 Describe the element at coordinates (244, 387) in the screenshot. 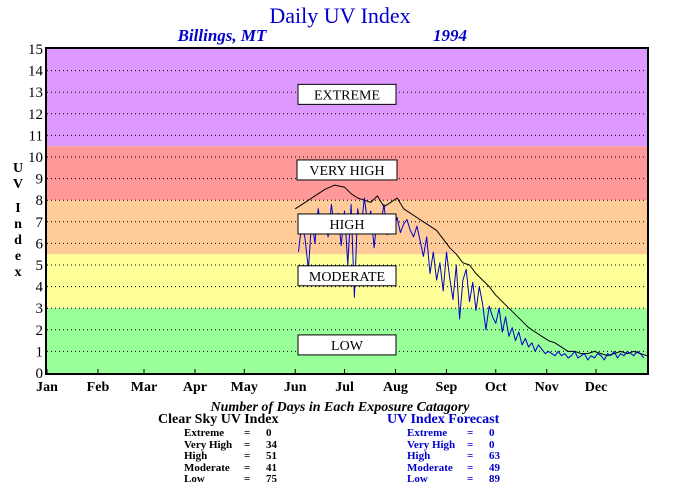

I see `x-month-label: May` at that location.